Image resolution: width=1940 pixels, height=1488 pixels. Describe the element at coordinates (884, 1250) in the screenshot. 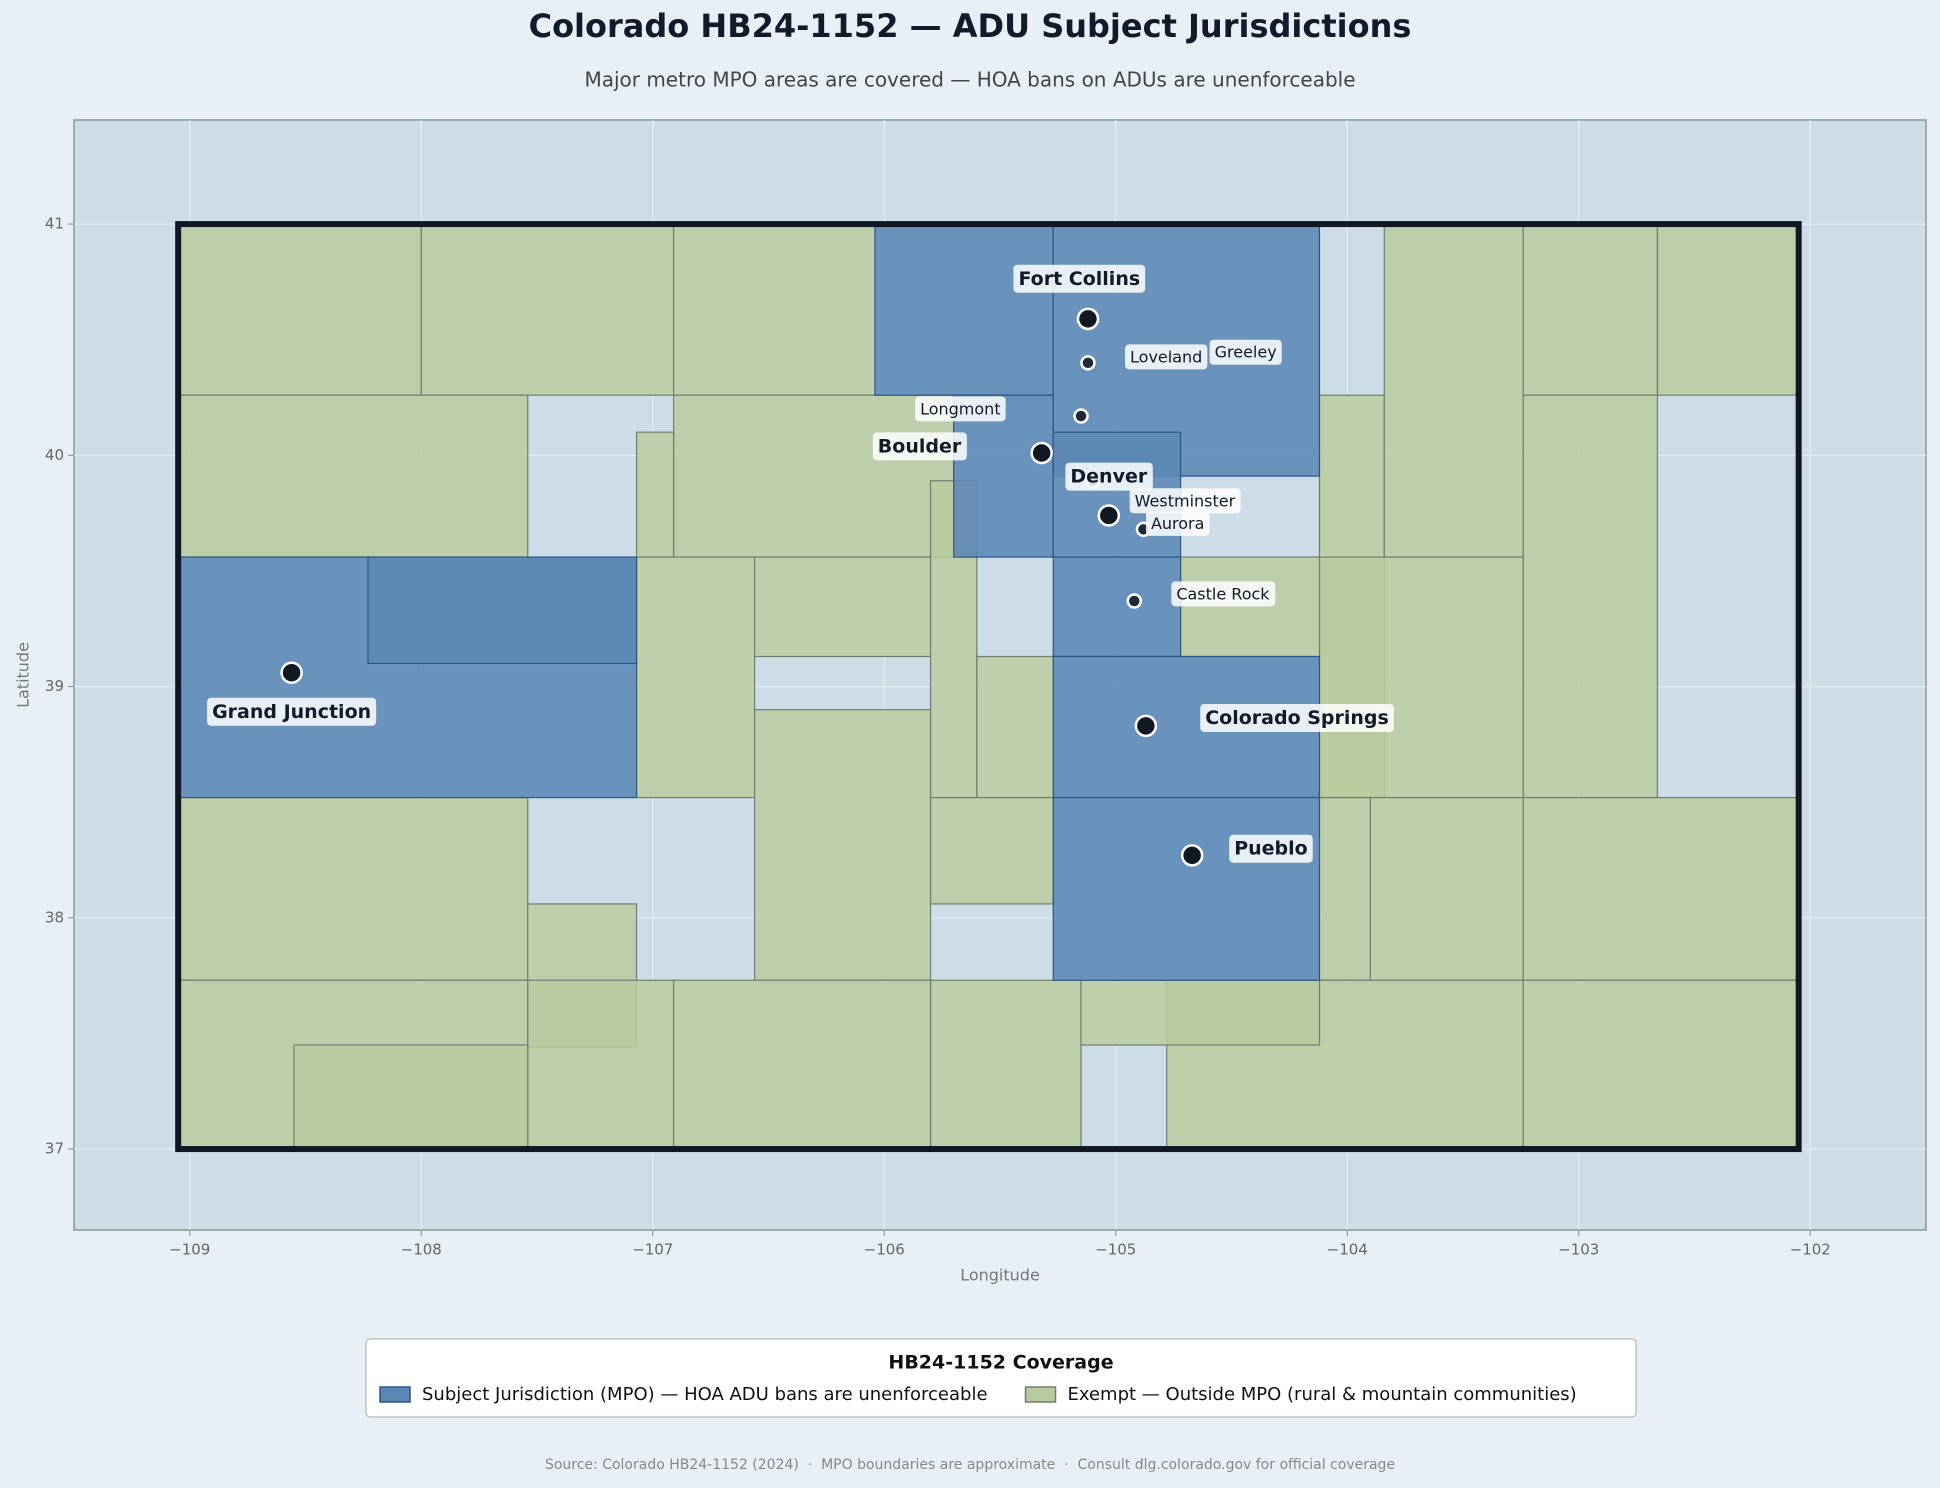

I see `x-tick-label: −106` at that location.